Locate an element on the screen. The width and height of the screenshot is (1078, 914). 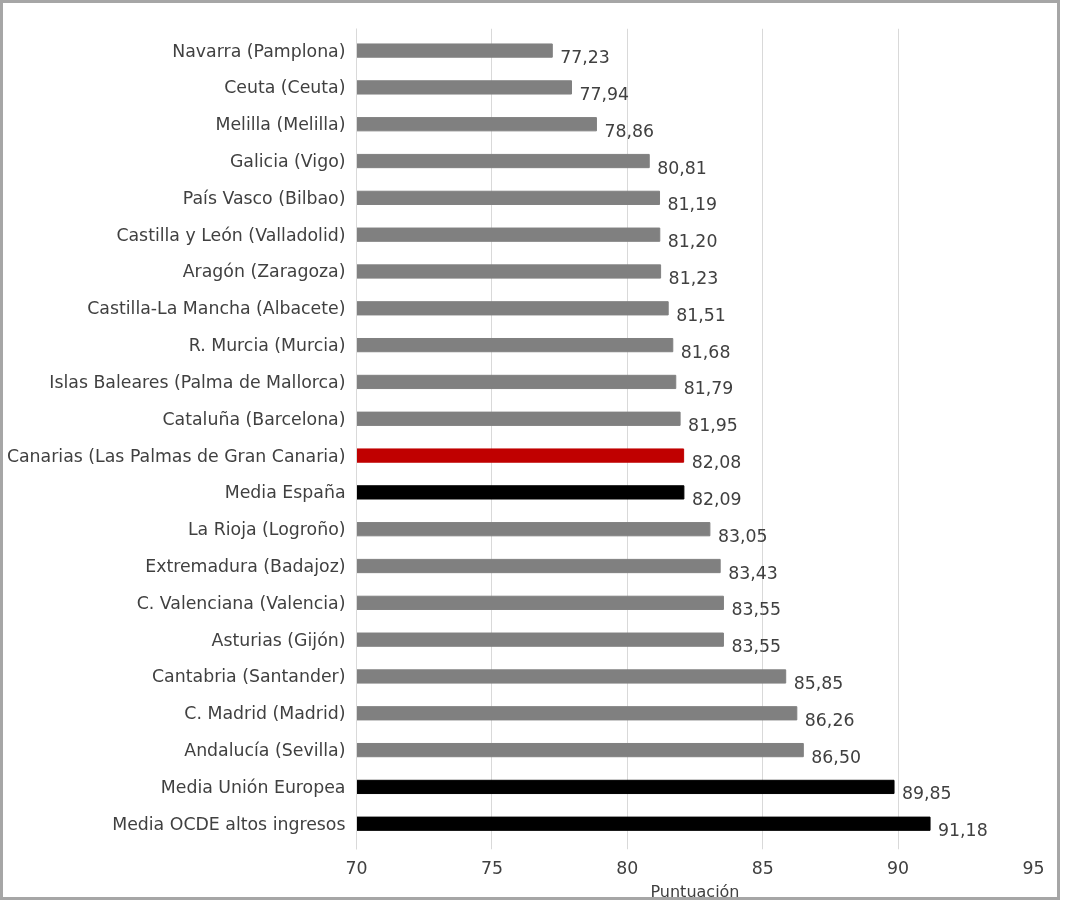
y-tick-label: Ceuta (Ceuta) is located at coordinates (285, 87).